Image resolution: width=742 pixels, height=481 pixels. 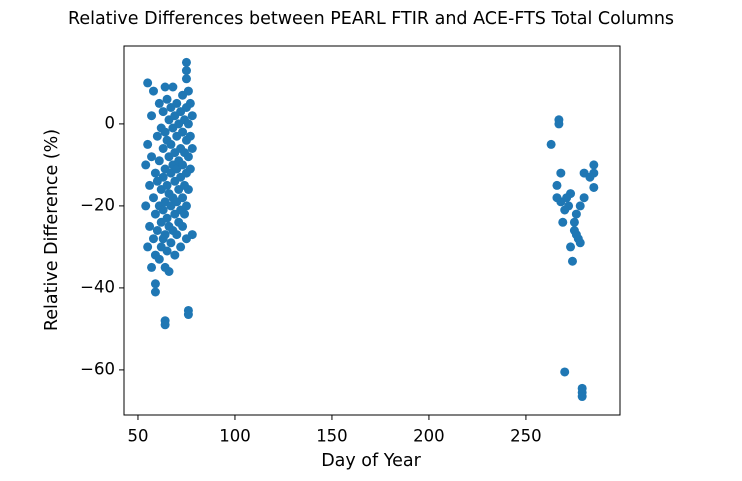 What do you see at coordinates (429, 436) in the screenshot?
I see `x-tick-label: 200` at bounding box center [429, 436].